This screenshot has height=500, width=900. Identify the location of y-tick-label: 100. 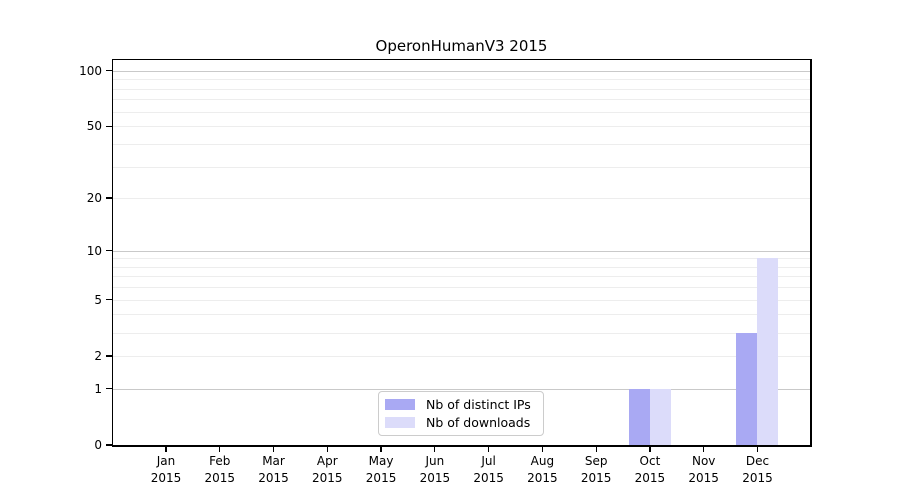
(90, 70).